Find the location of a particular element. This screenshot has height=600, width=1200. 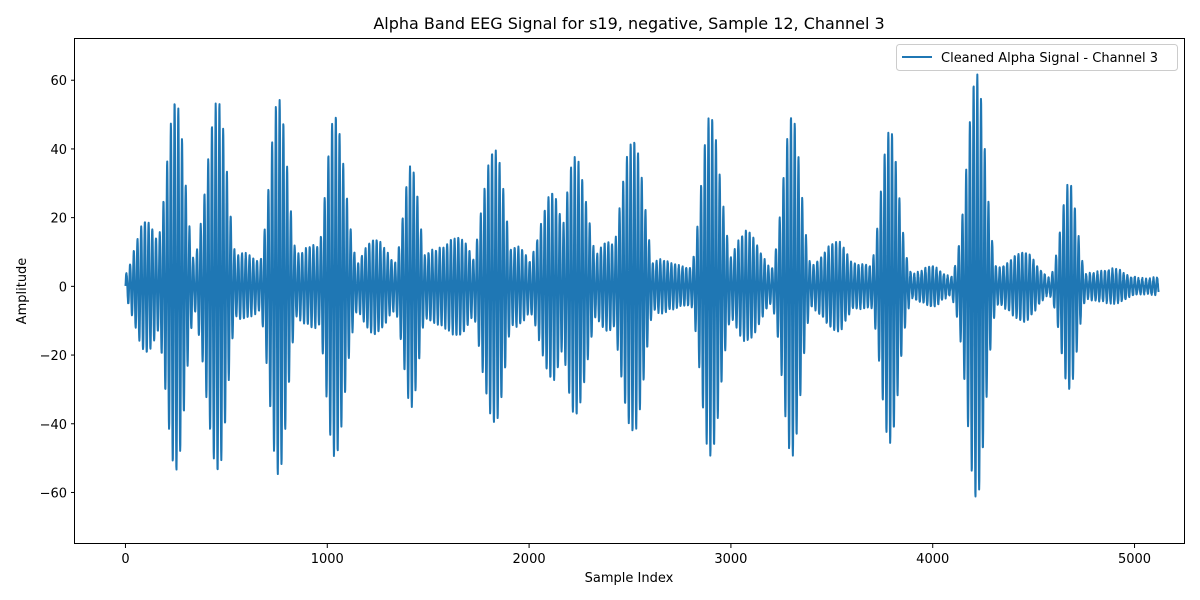

y-axis: −60 −40 −20 0 20 40 60 is located at coordinates (57, 287).